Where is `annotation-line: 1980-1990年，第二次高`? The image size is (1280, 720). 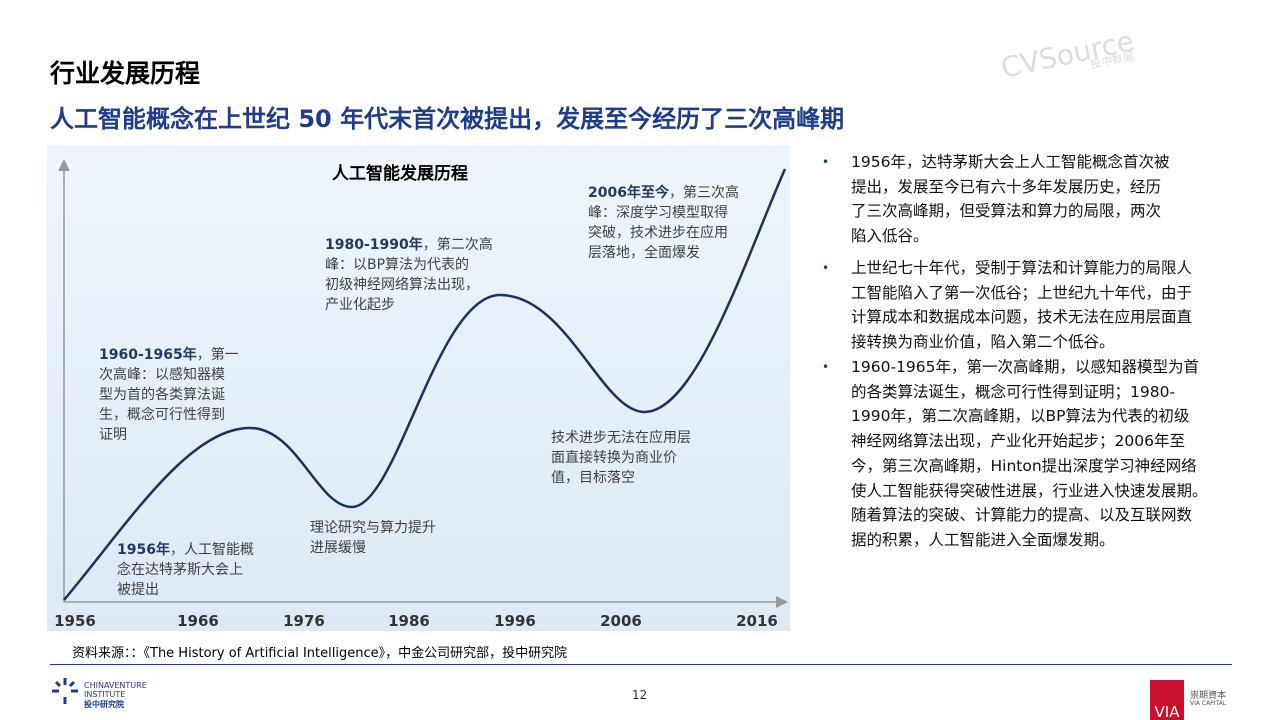
annotation-line: 1980-1990年，第二次高 is located at coordinates (409, 245).